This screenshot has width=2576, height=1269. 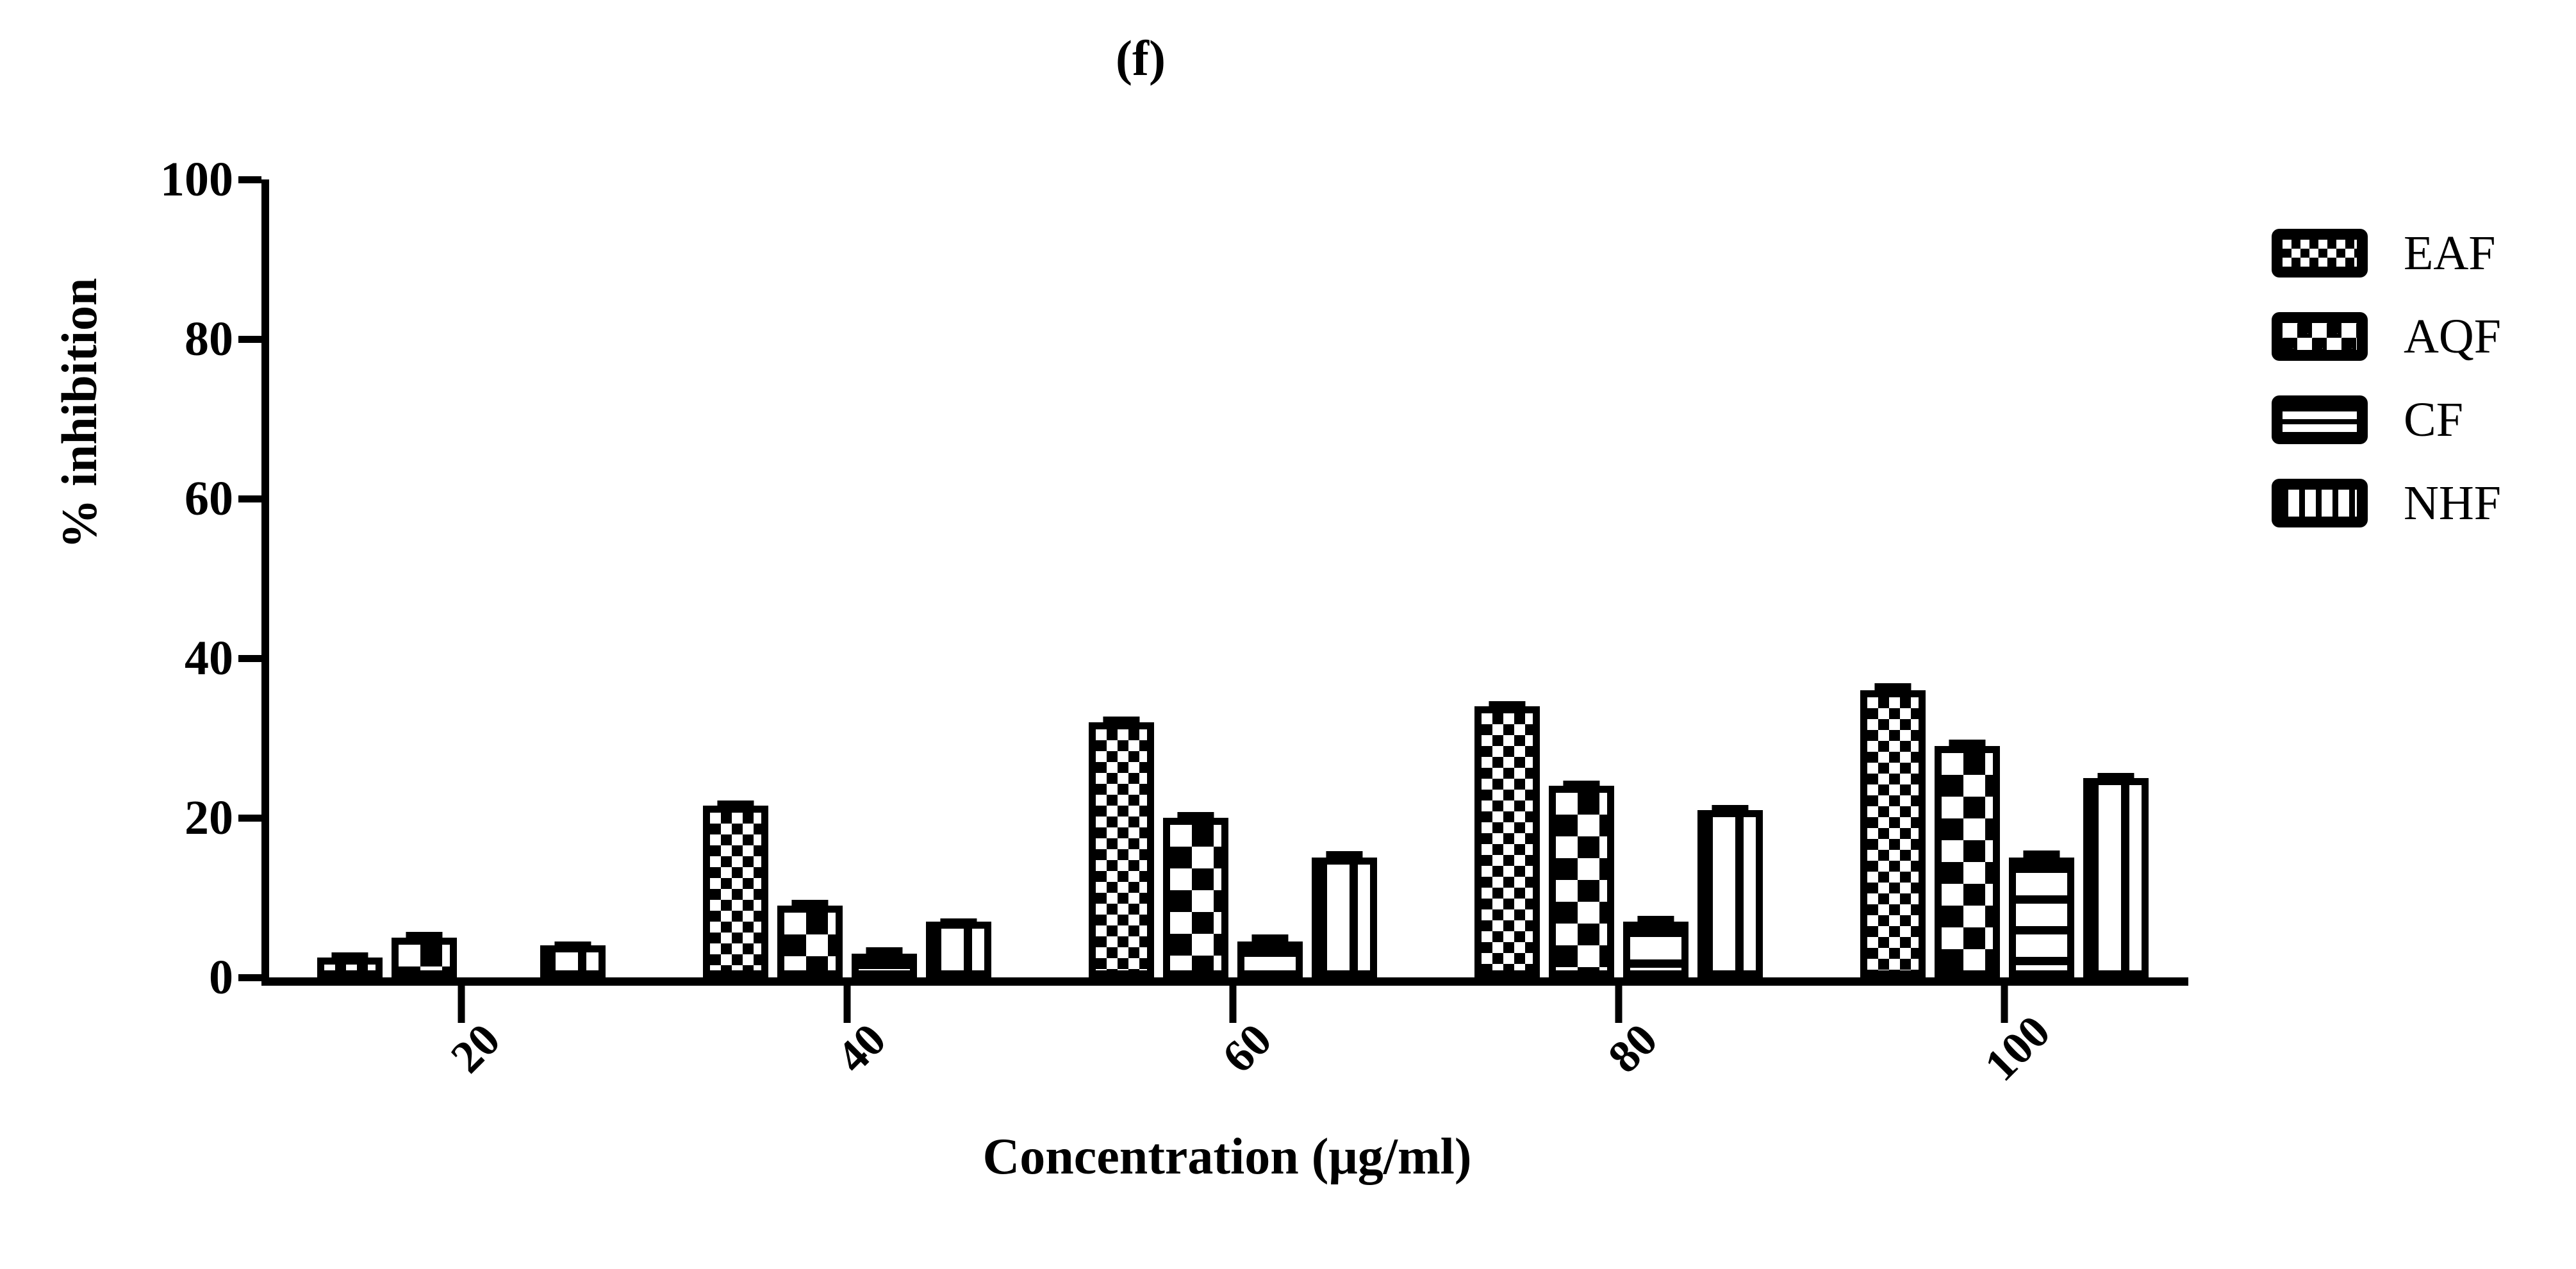 What do you see at coordinates (2320, 419) in the screenshot?
I see `legend-swatch-icon-cf` at bounding box center [2320, 419].